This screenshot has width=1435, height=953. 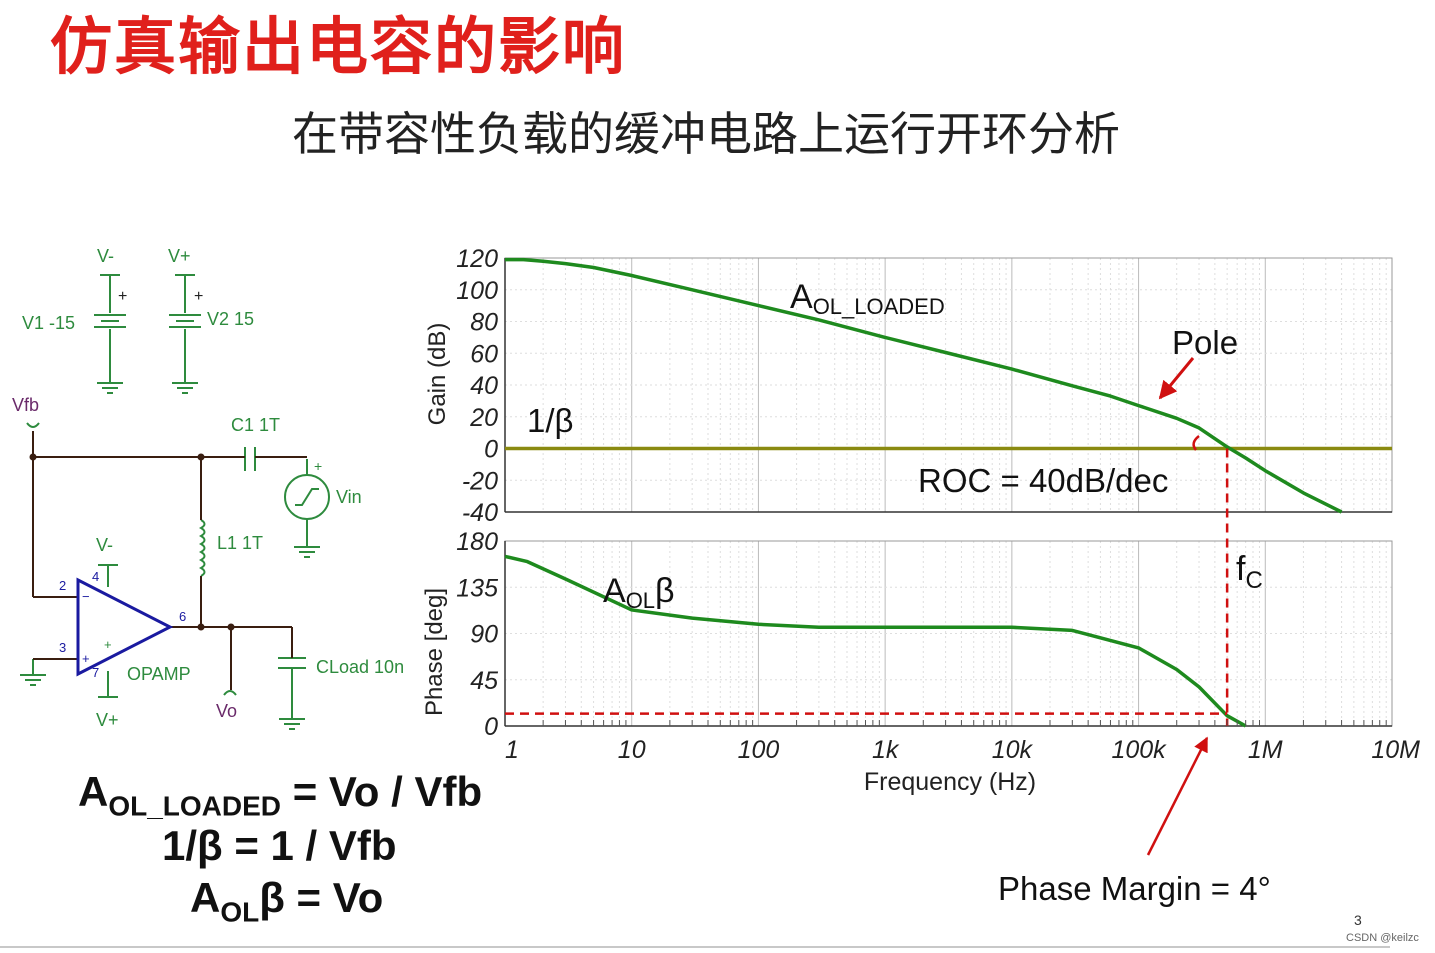 What do you see at coordinates (86, 658) in the screenshot?
I see `pin-plus-label: +` at bounding box center [86, 658].